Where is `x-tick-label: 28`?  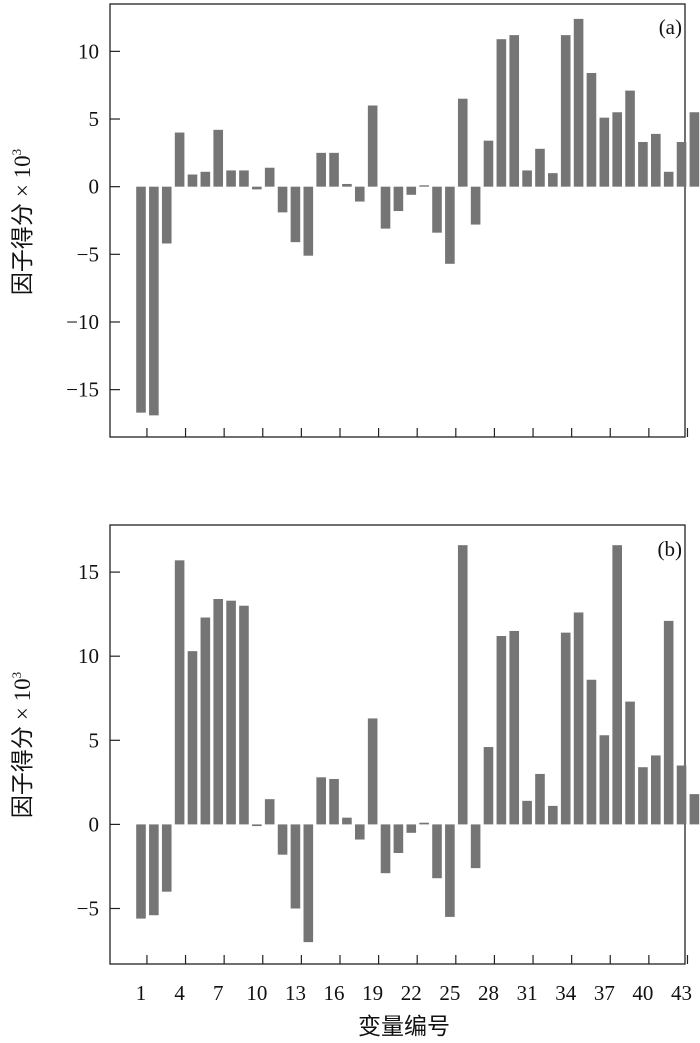
x-tick-label: 28 is located at coordinates (488, 993).